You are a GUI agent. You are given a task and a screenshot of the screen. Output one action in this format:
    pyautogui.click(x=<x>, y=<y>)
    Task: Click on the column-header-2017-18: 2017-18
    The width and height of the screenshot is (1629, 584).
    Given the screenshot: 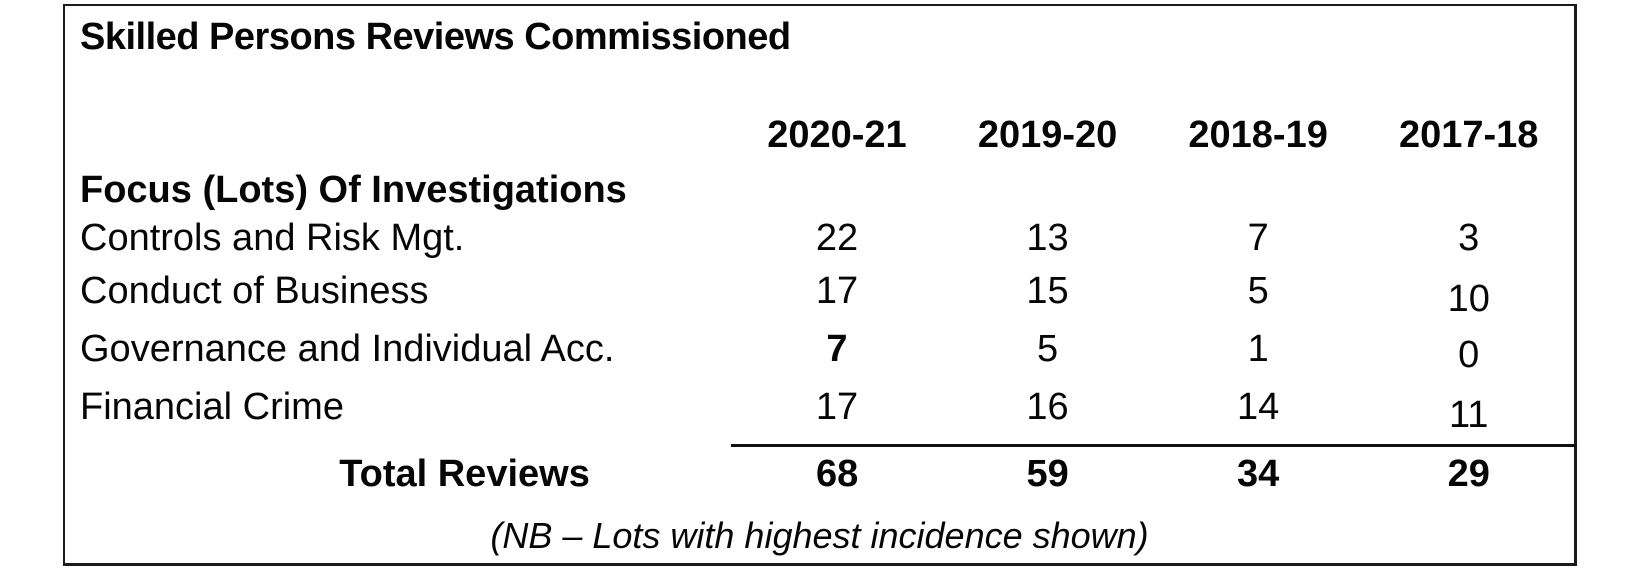 What is the action you would take?
    pyautogui.click(x=1468, y=135)
    